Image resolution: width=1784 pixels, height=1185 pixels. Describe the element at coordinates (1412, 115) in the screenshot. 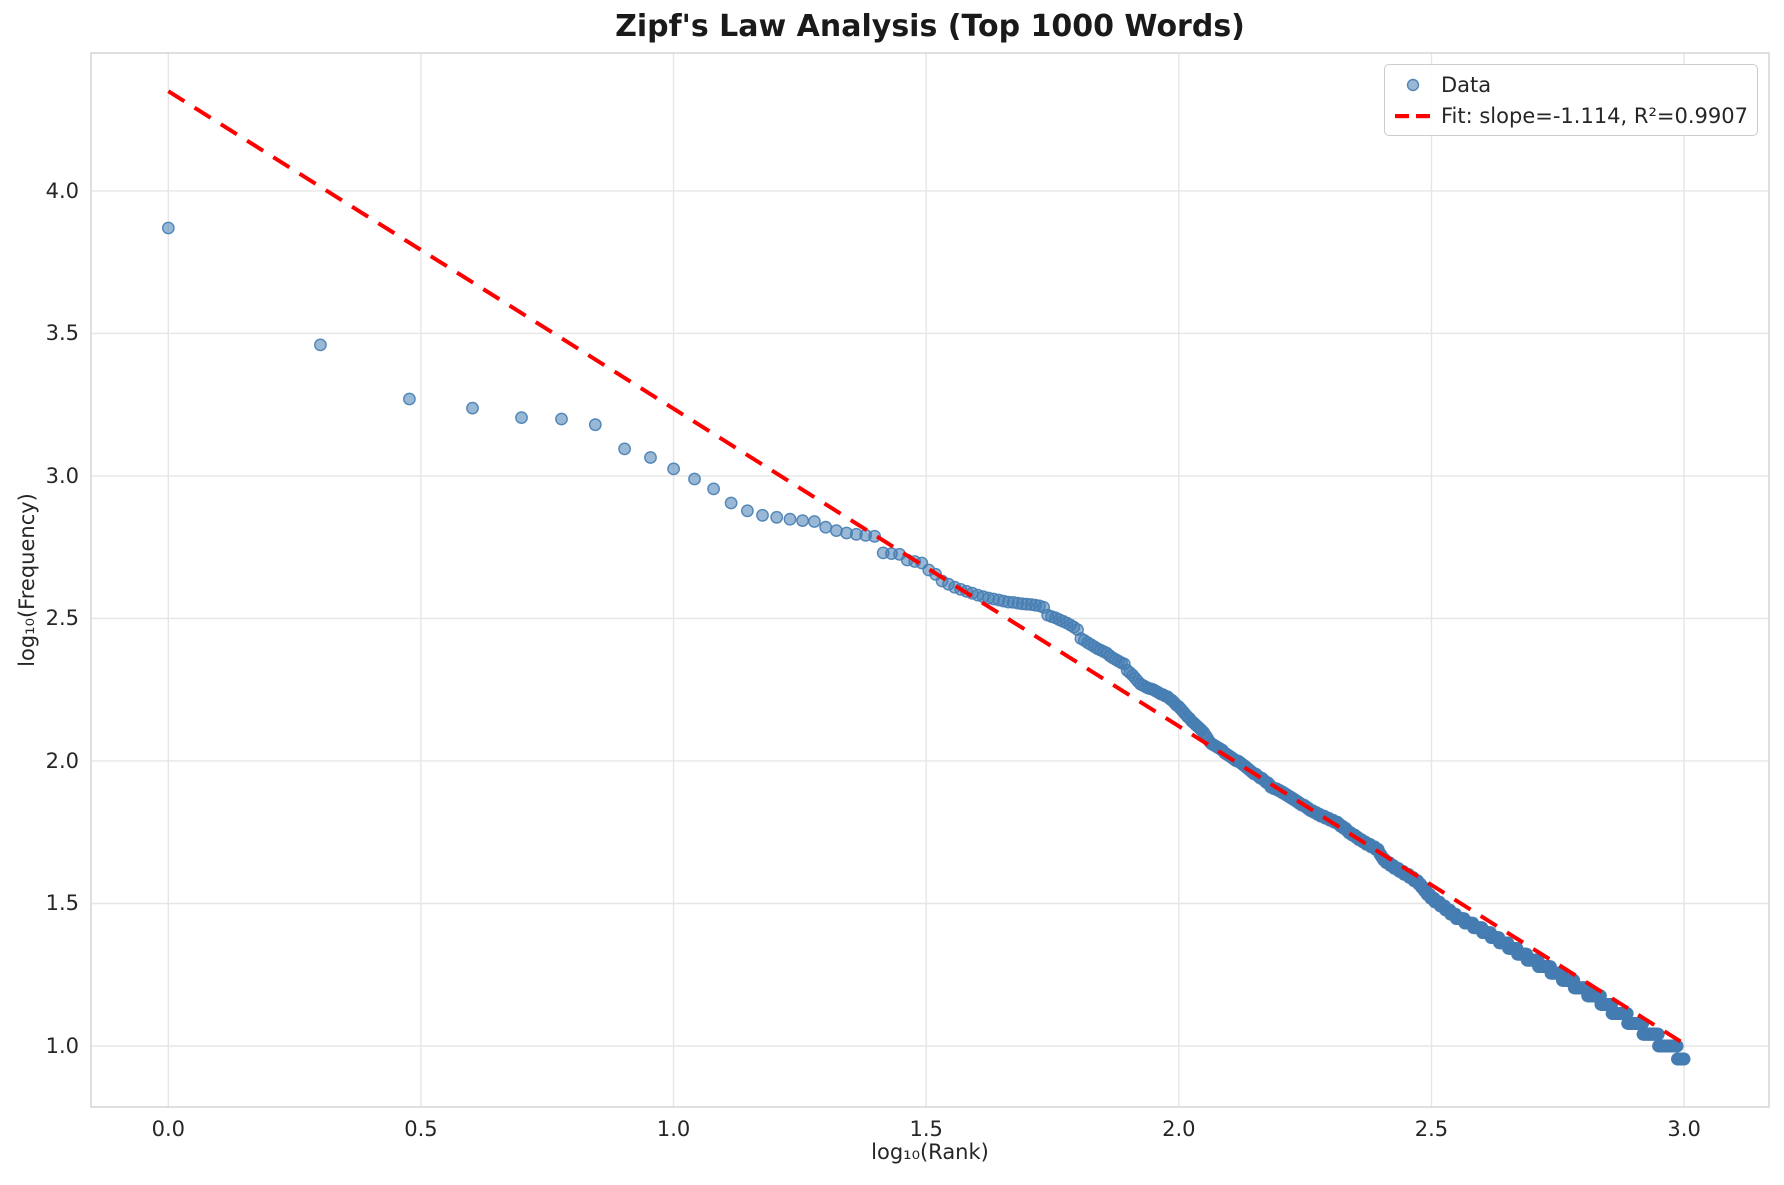

I see `dashed-line-icon` at that location.